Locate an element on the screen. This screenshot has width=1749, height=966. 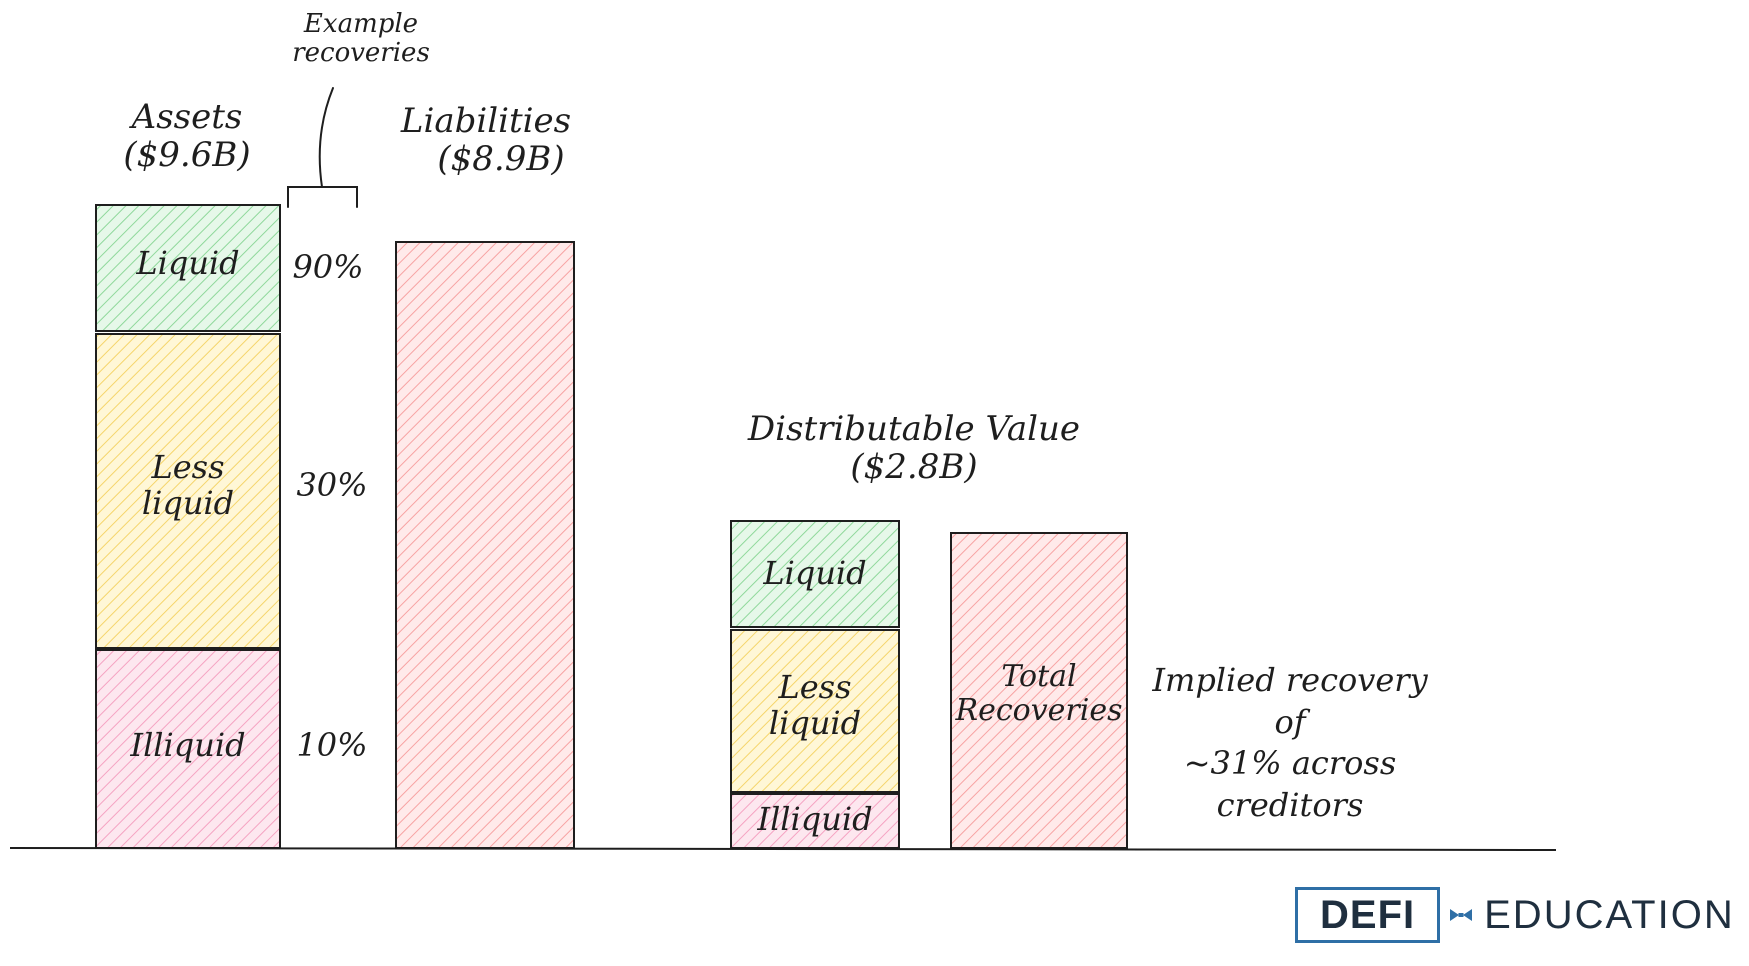
distributable-liquid-label: Liquid is located at coordinates (815, 573).